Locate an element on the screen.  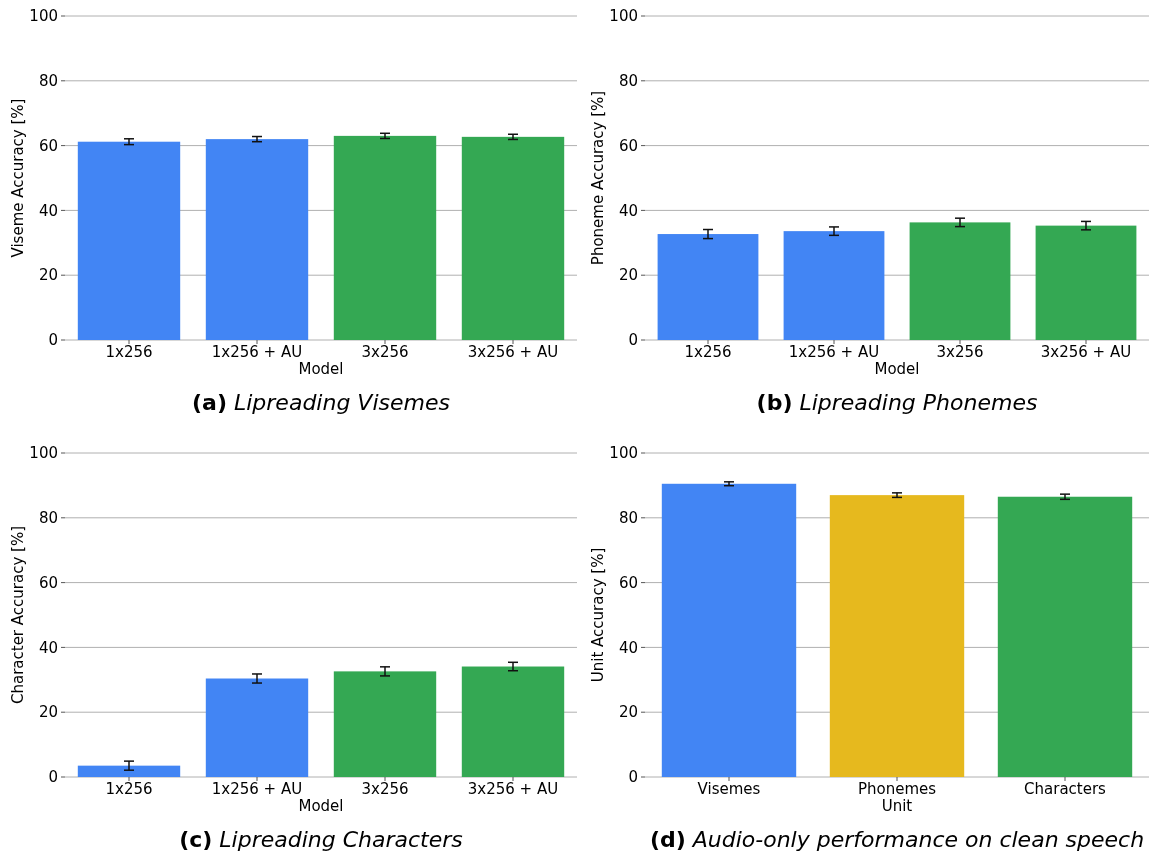
y-axis-title: Unit Accuracy [%] is located at coordinates (598, 615).